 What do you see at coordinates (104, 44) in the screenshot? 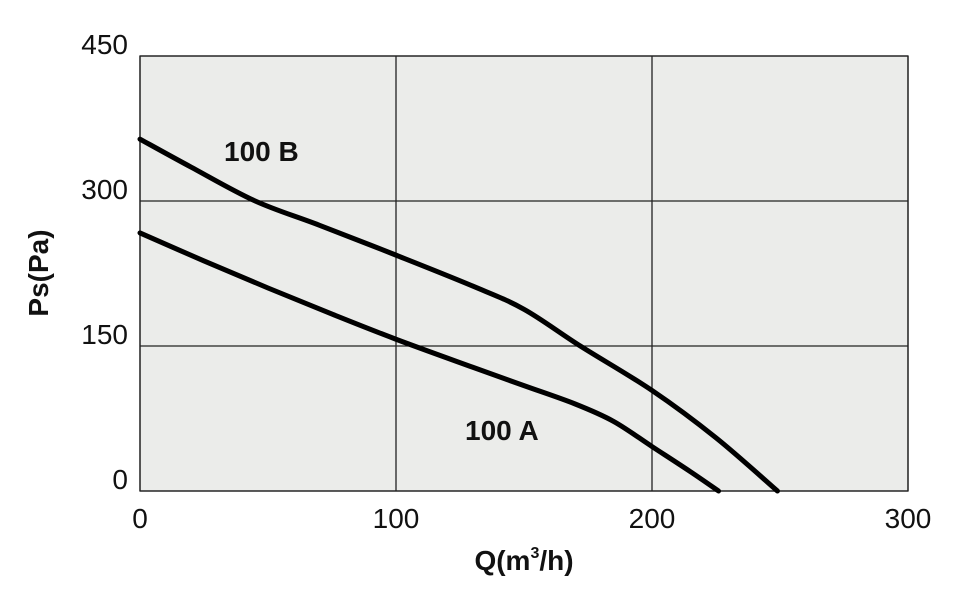
I see `y-tick-label: 450` at bounding box center [104, 44].